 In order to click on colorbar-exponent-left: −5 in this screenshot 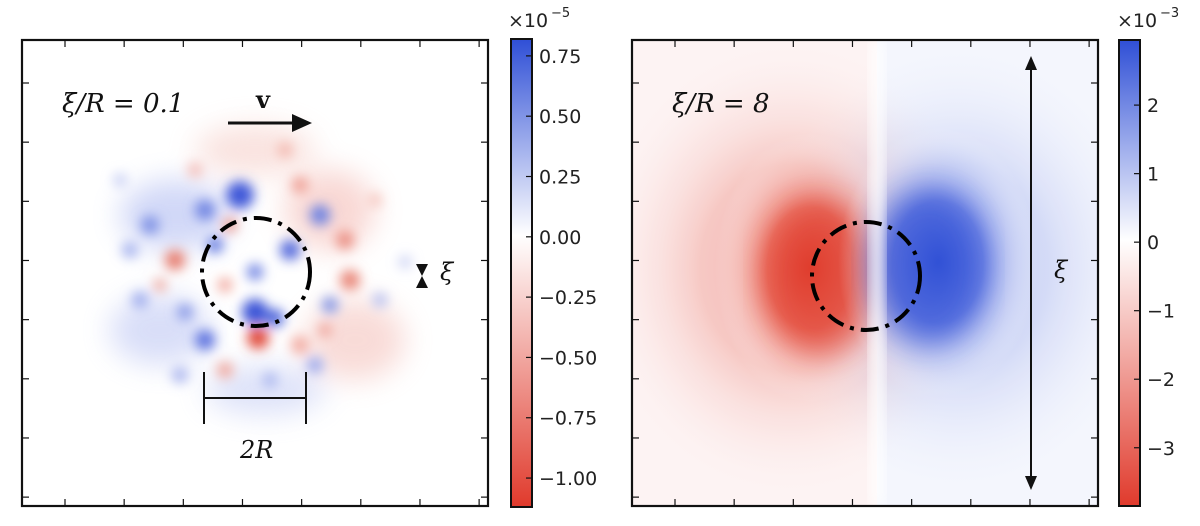, I will do `click(560, 13)`.